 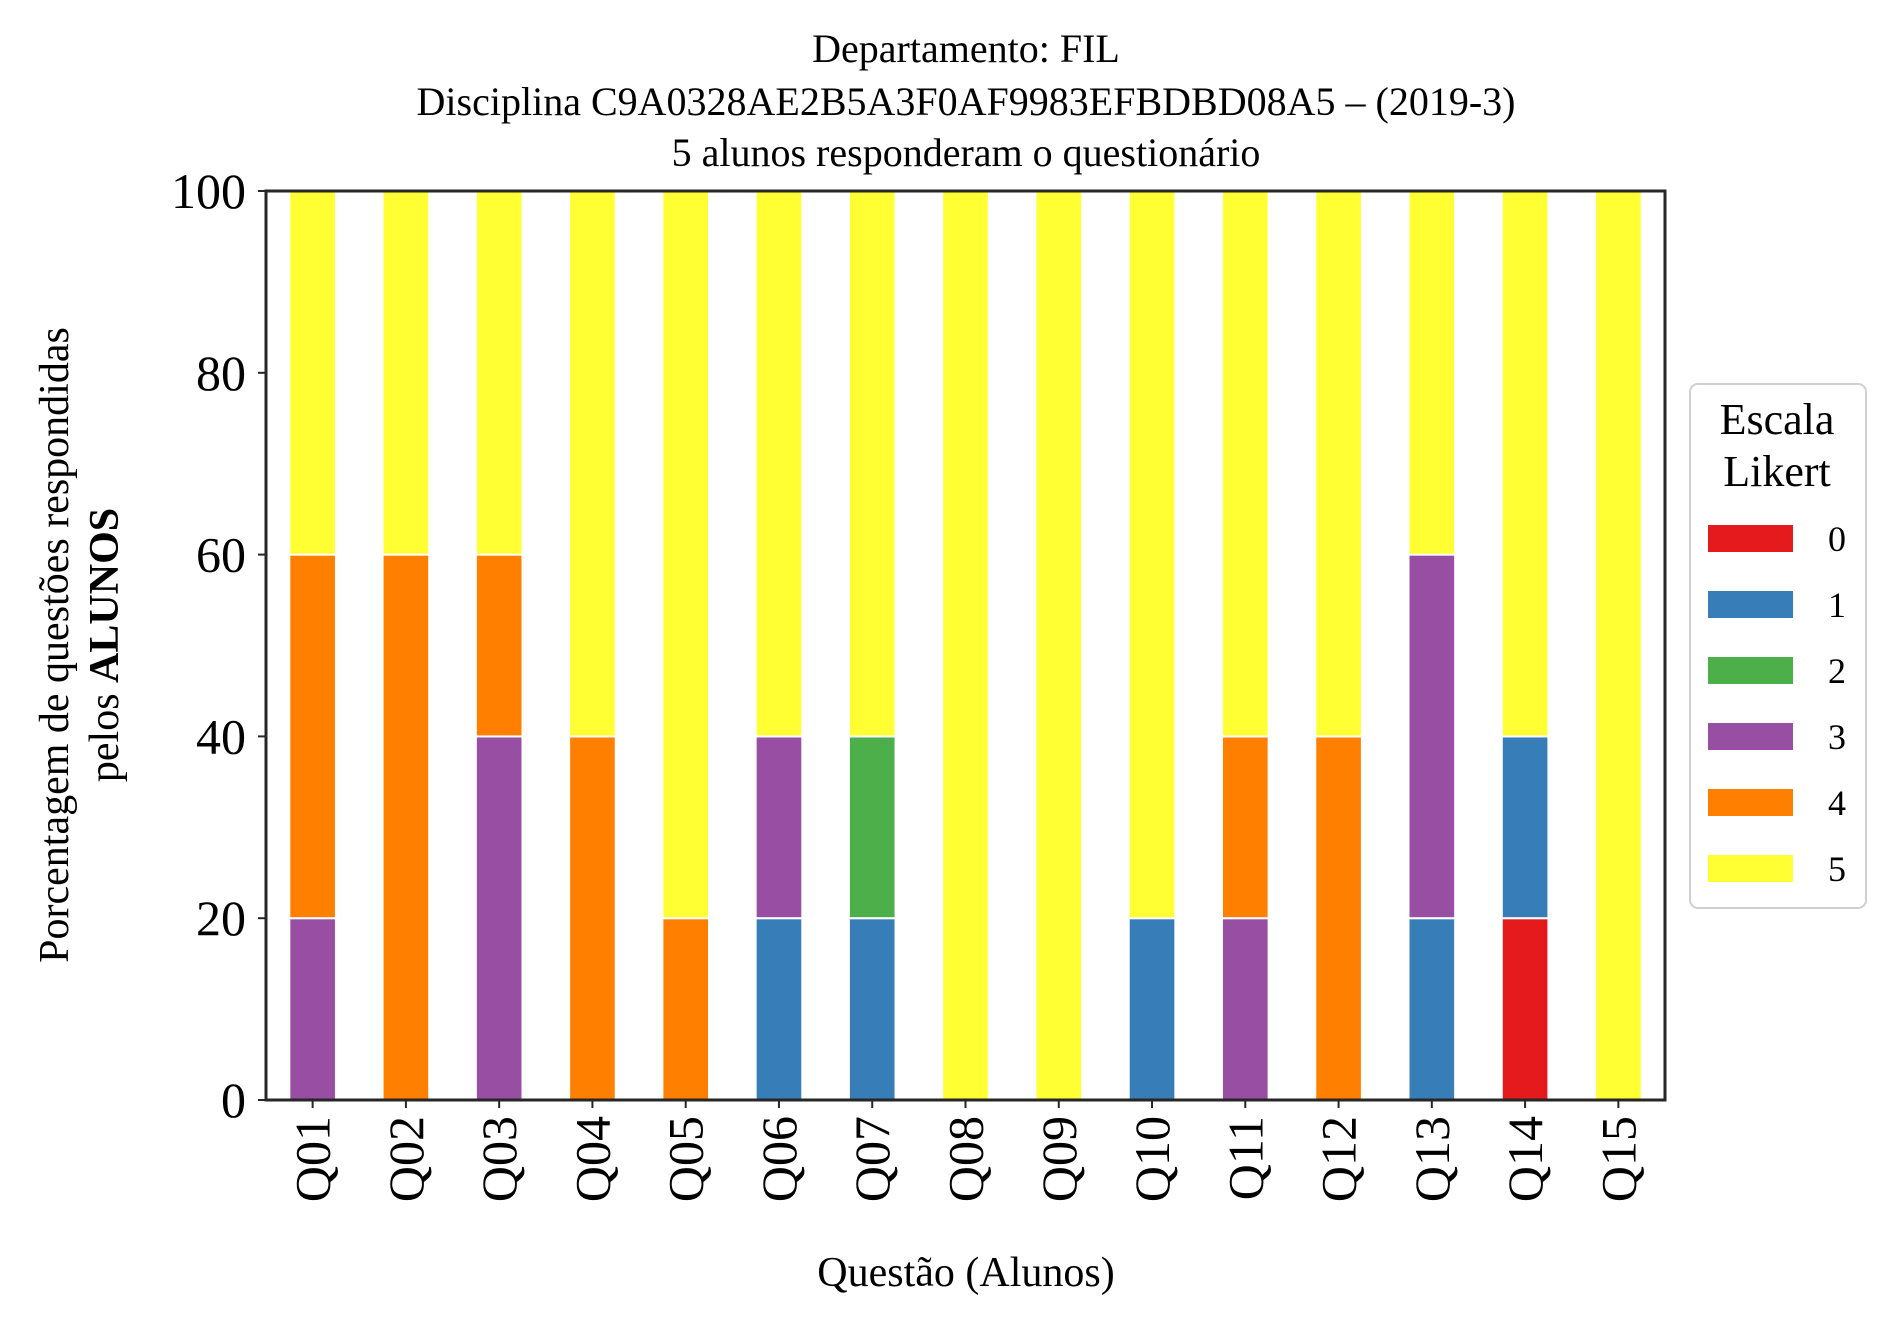 I want to click on x-axis-label: Questão (Alunos), so click(x=965, y=1273).